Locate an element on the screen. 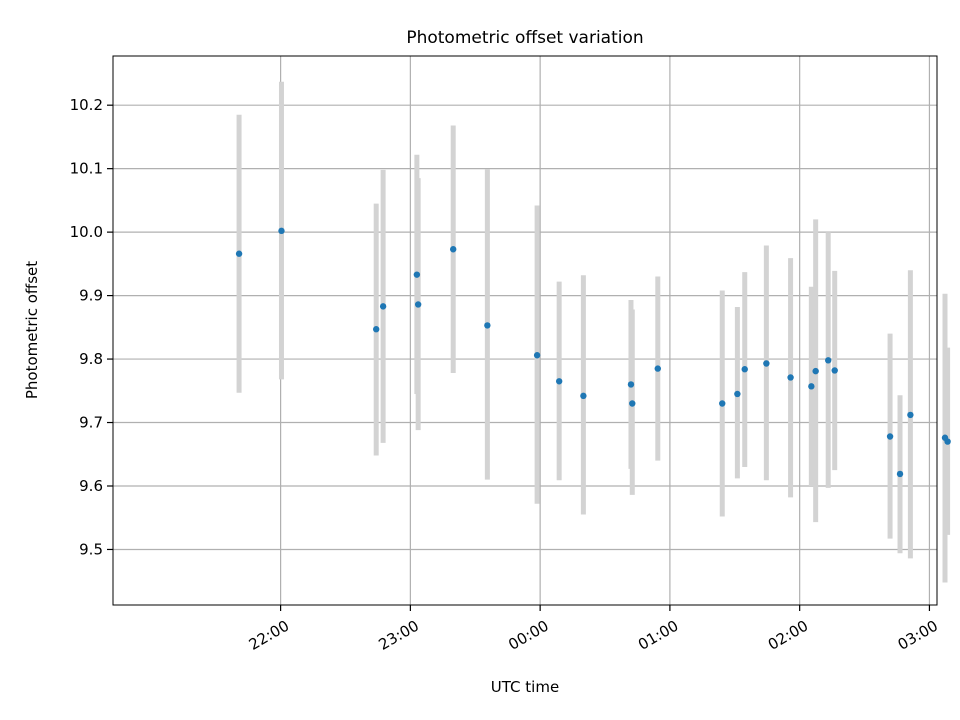  y-axis-ticks: 9.5 9.6 9.7 9.8 9.9 10.0 10.1 10.2 is located at coordinates (91, 327).